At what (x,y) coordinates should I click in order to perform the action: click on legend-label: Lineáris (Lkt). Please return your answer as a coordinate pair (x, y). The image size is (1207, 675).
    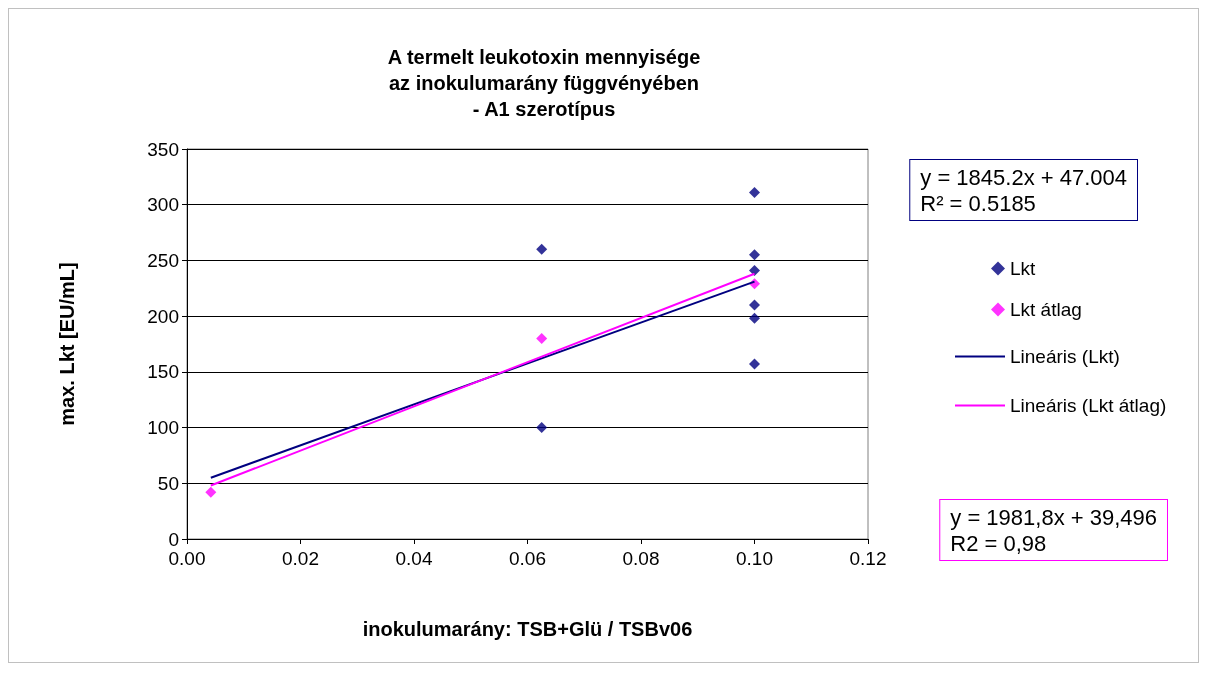
    Looking at the image, I should click on (1065, 356).